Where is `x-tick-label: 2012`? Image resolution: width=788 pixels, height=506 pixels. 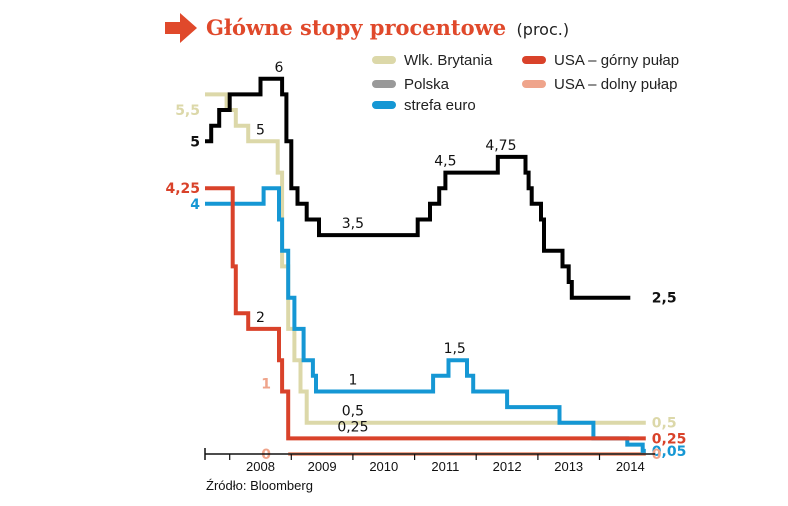 x-tick-label: 2012 is located at coordinates (507, 466).